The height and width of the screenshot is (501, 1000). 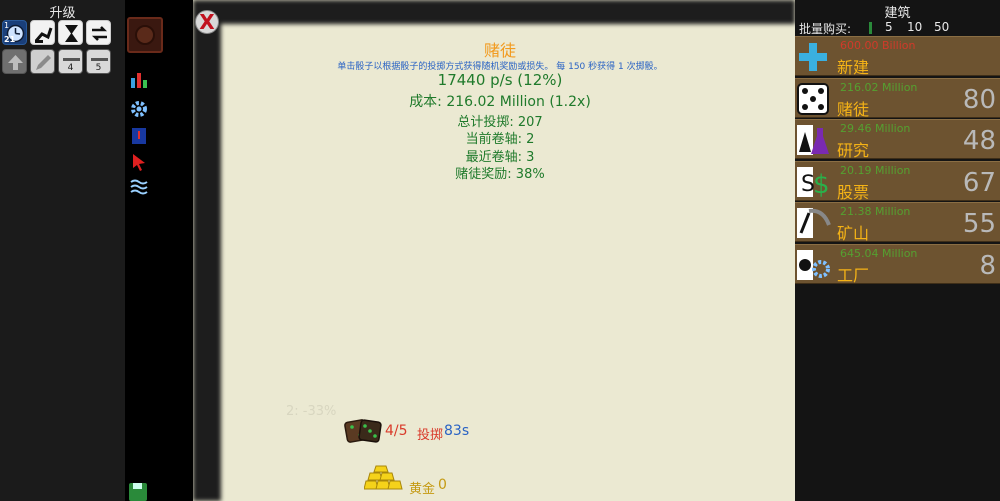 What do you see at coordinates (43, 35) in the screenshot?
I see `robot-arm-icon` at bounding box center [43, 35].